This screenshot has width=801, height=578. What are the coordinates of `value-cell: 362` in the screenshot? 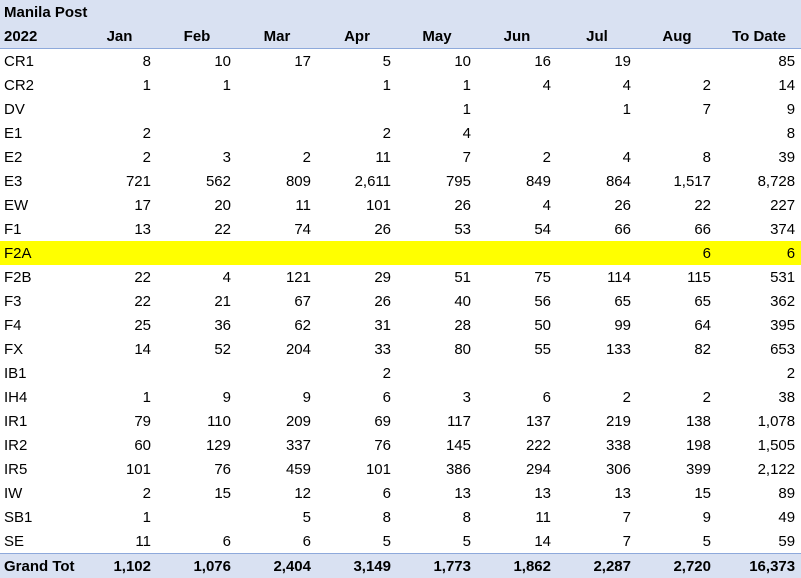 It's located at (759, 301).